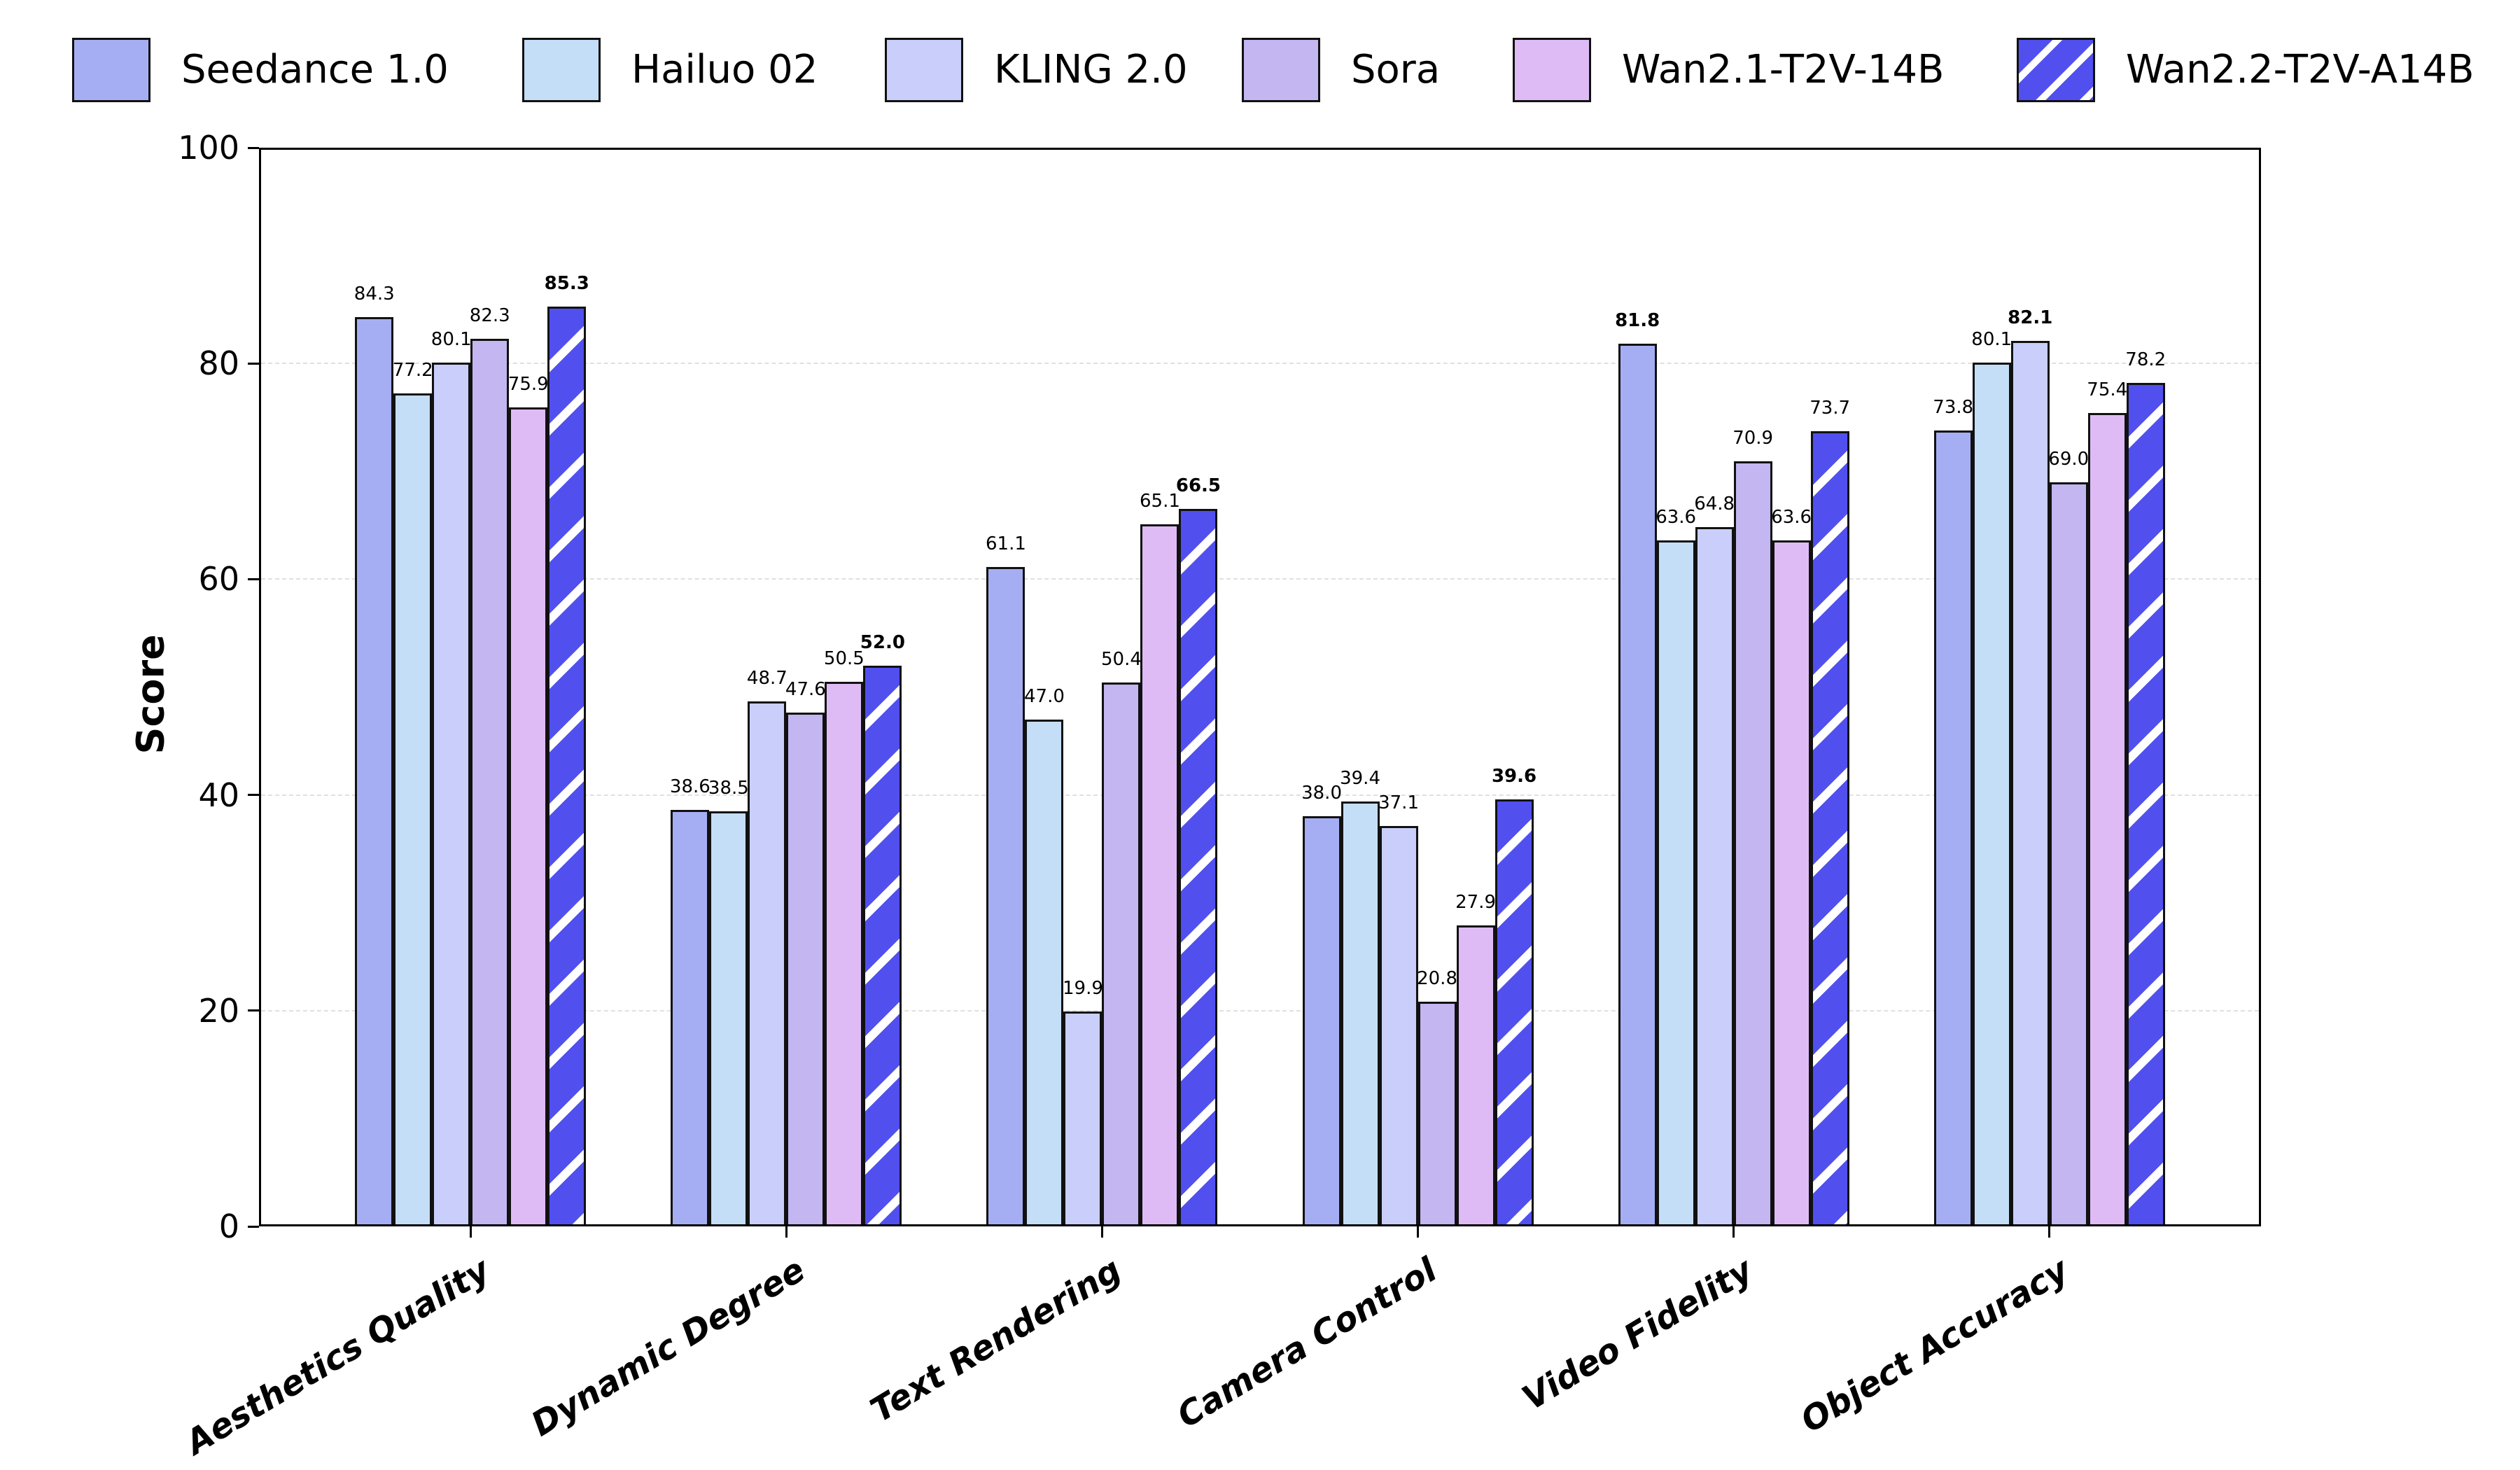  I want to click on bar-value-label: 39.6, so click(1514, 776).